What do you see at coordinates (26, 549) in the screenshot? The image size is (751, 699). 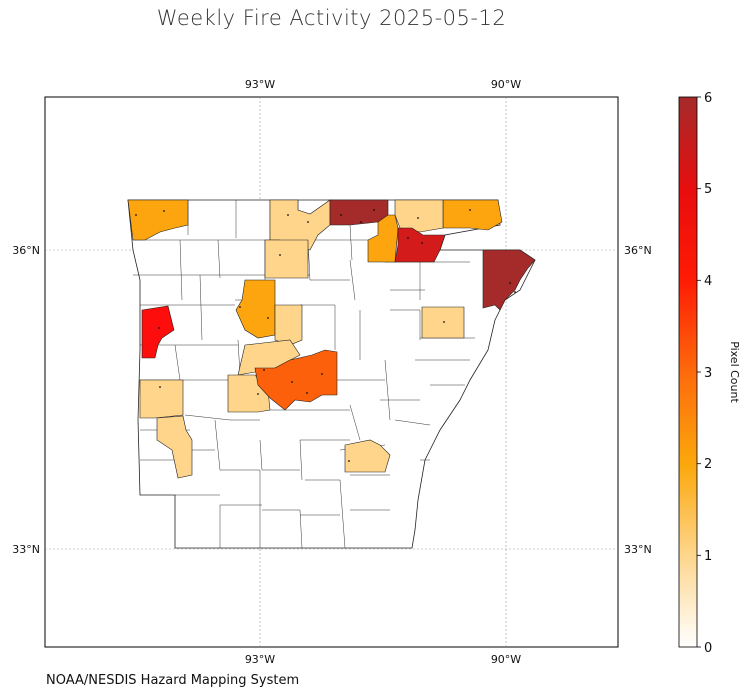 I see `left-tick-33n: 33°N` at bounding box center [26, 549].